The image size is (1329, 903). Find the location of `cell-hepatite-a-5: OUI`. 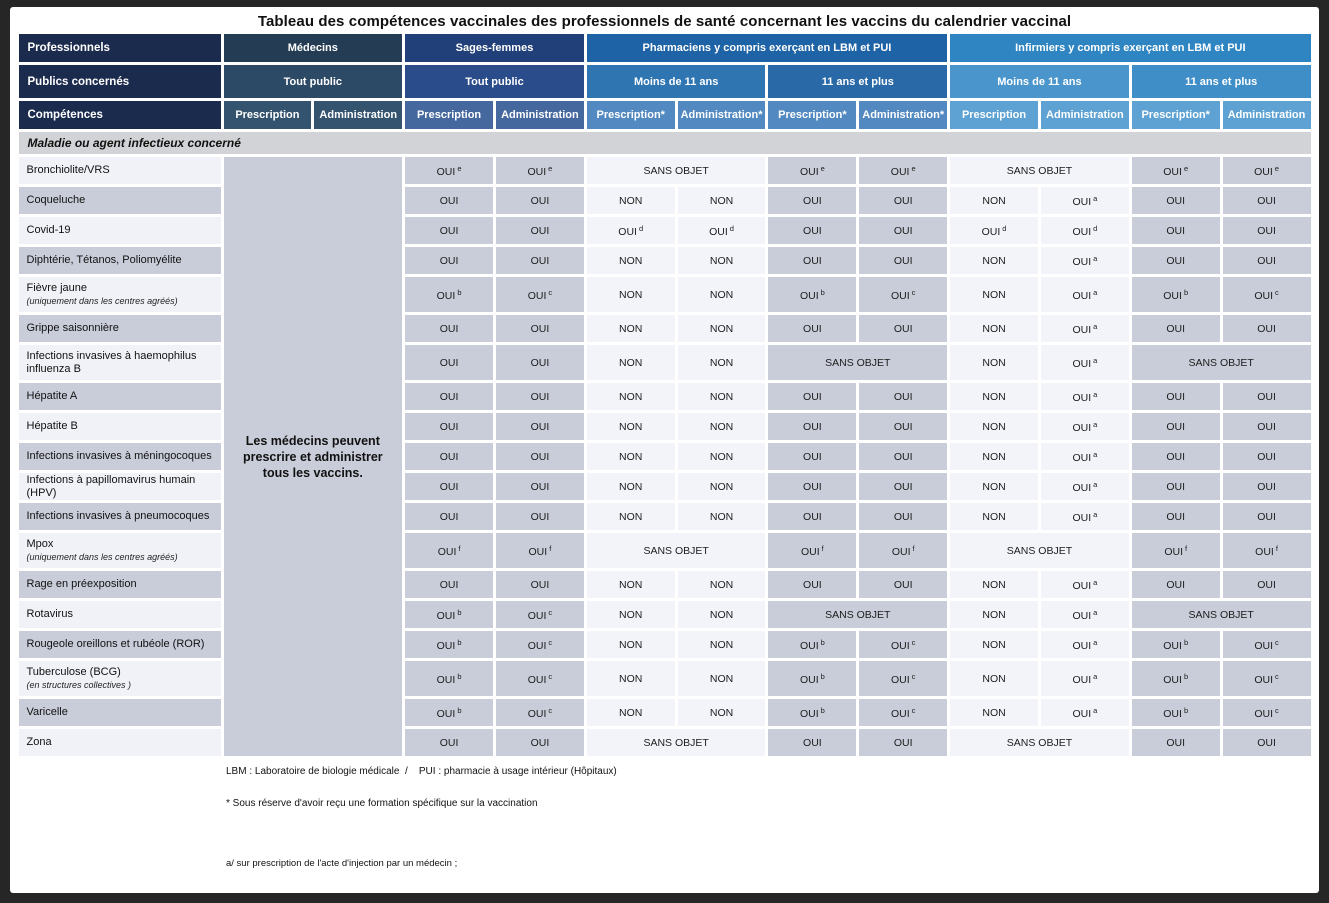

cell-hepatite-a-5: OUI is located at coordinates (903, 396).